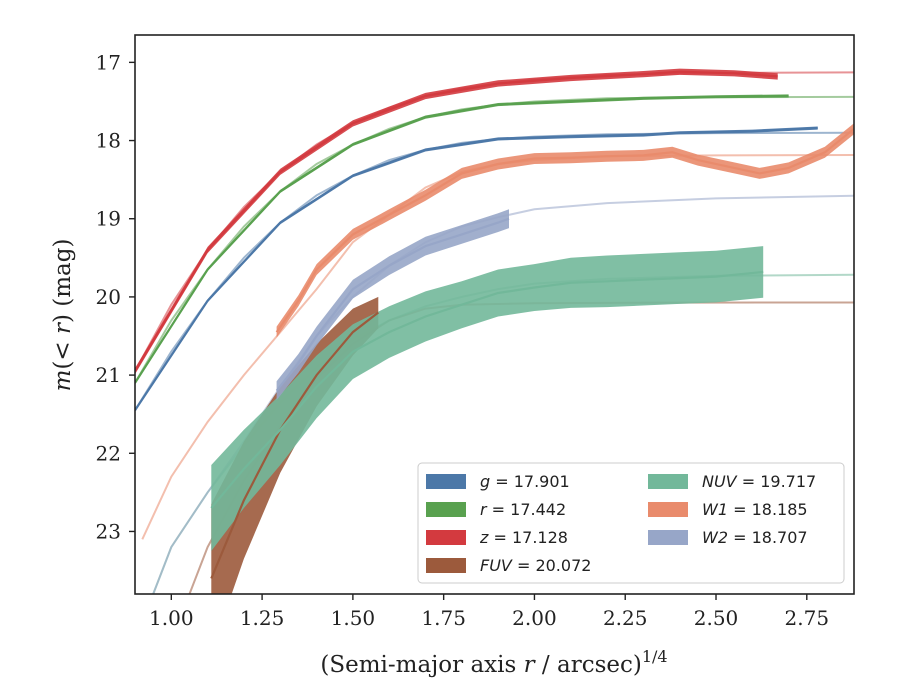 Image resolution: width=900 pixels, height=700 pixels. I want to click on y-axis-label-close: ) (mag), so click(63, 281).